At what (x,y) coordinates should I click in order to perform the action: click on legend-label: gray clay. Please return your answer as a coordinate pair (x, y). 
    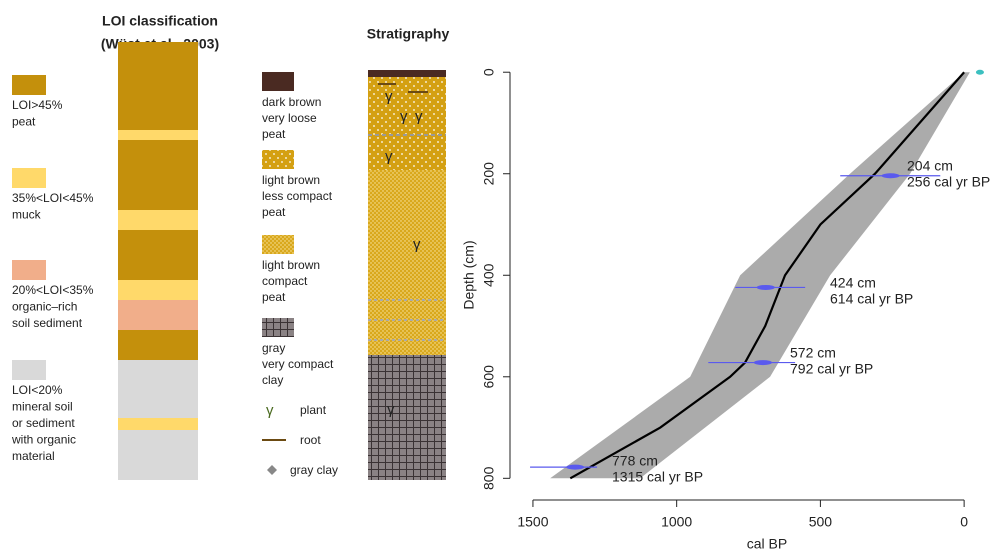
    Looking at the image, I should click on (314, 470).